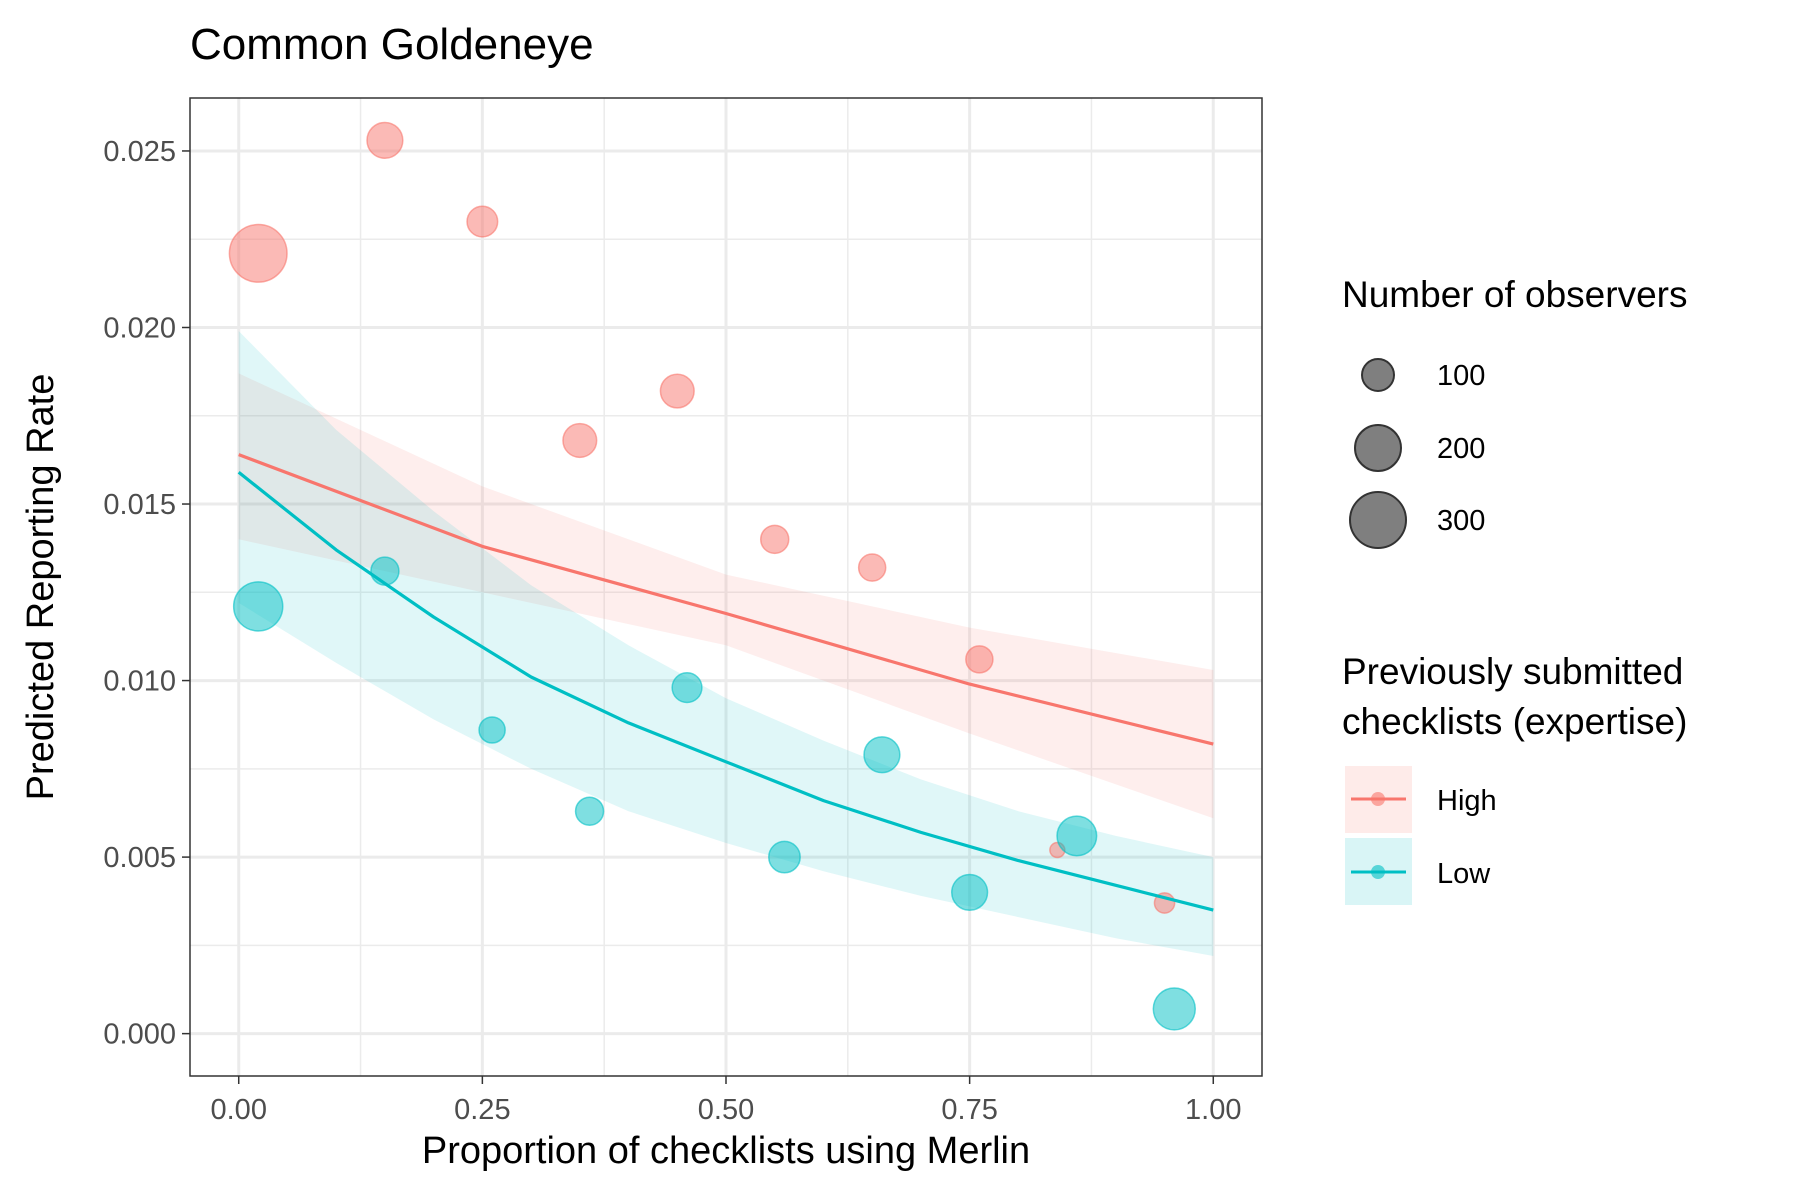 The height and width of the screenshot is (1200, 1800). Describe the element at coordinates (1378, 872) in the screenshot. I see `legend-key-low-point` at that location.